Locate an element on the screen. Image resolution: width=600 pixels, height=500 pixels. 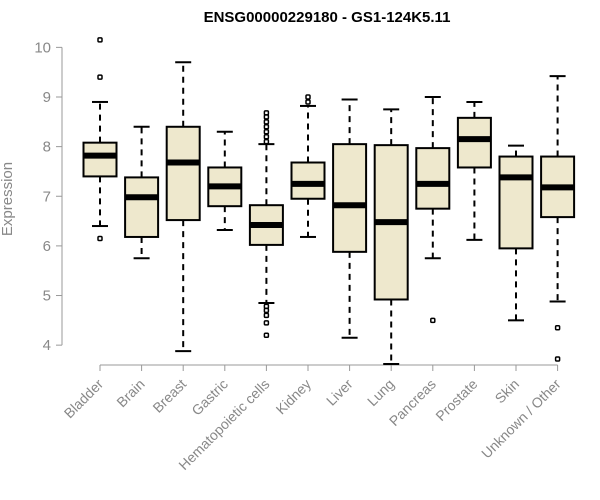
box-bladder is located at coordinates (100, 139).